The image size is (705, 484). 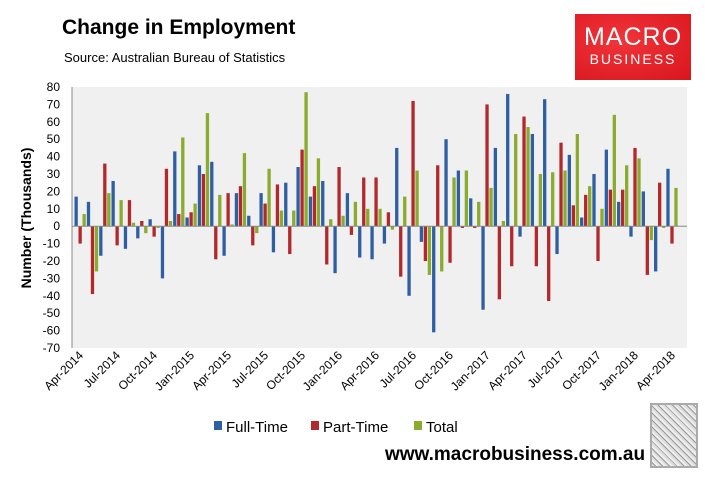 I want to click on bar-total-dec-2014, so click(x=183, y=182).